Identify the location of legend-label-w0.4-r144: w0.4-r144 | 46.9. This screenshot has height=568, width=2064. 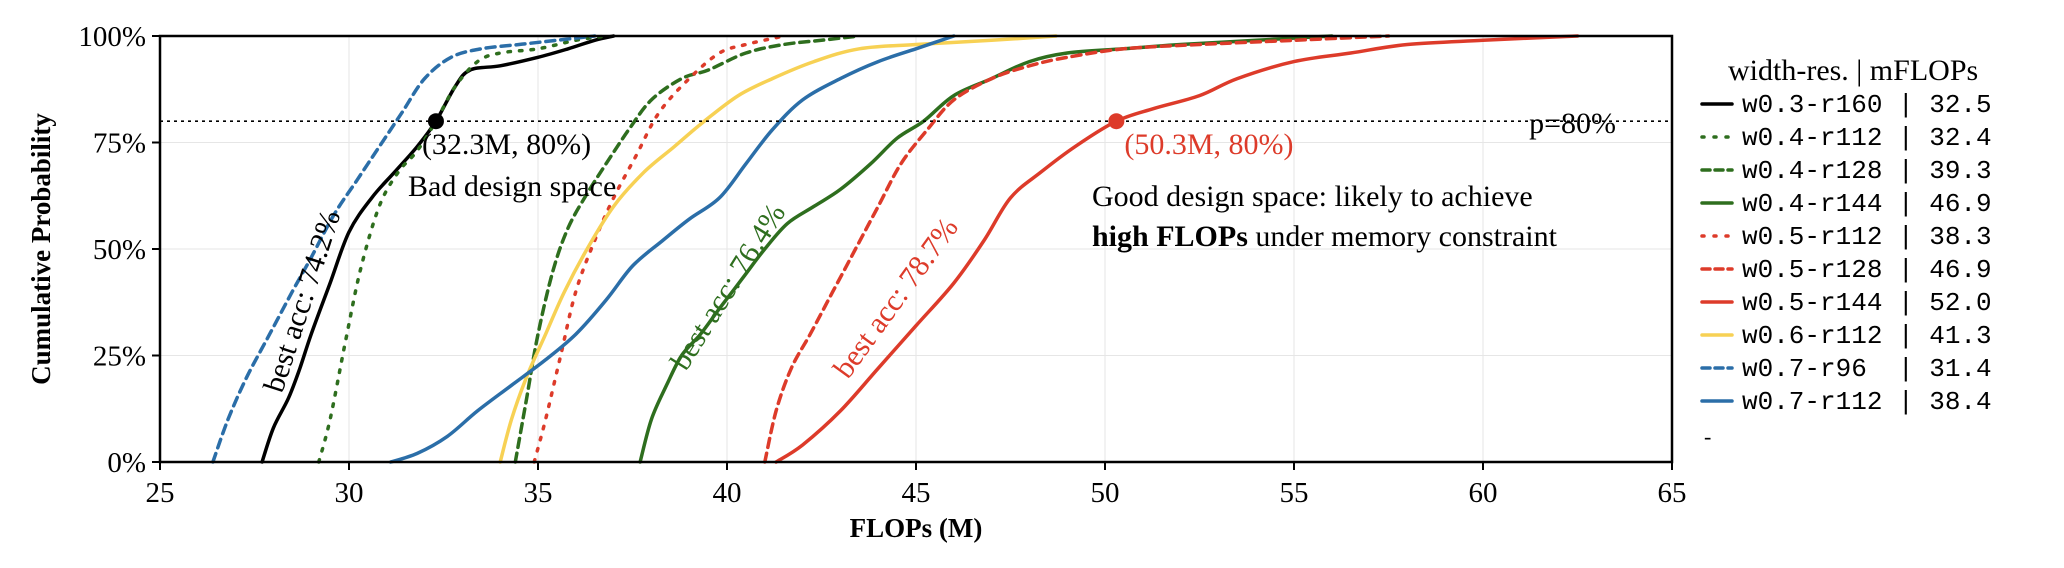
(1867, 204).